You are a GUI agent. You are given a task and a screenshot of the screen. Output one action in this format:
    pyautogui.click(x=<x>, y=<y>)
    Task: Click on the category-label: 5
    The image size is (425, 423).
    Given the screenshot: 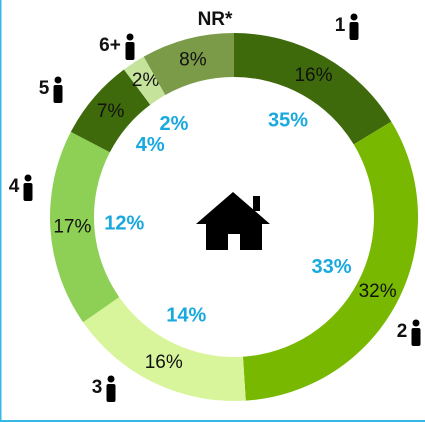 What is the action you would take?
    pyautogui.click(x=44, y=88)
    